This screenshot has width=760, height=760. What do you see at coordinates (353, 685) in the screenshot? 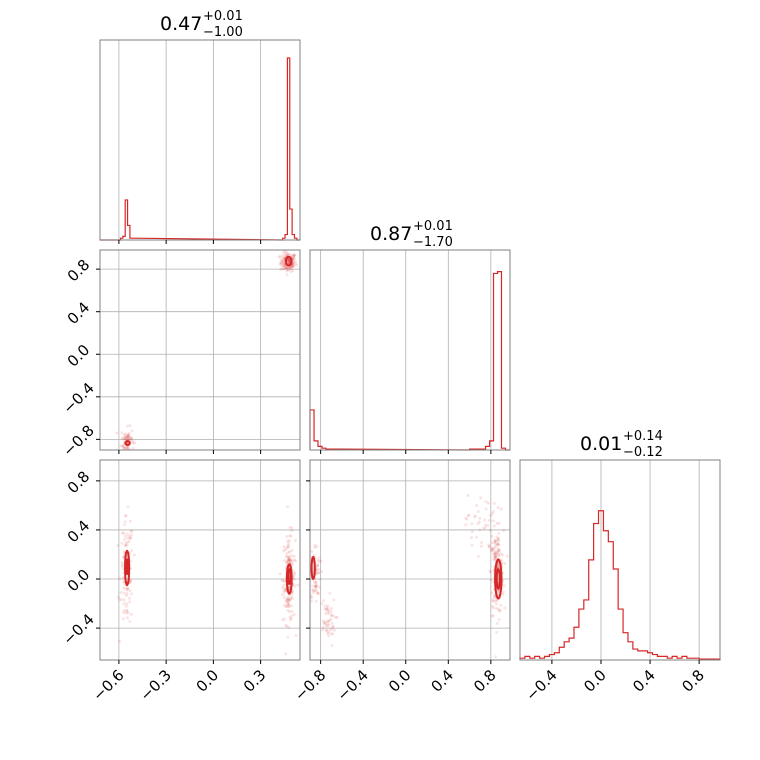
I see `x-tick-label: −0.4` at bounding box center [353, 685].